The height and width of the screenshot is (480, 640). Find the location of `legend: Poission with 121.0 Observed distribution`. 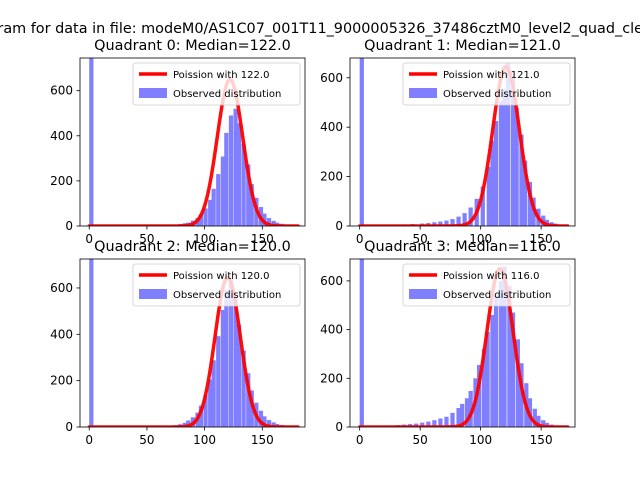

legend: Poission with 121.0 Observed distribution is located at coordinates (486, 84).